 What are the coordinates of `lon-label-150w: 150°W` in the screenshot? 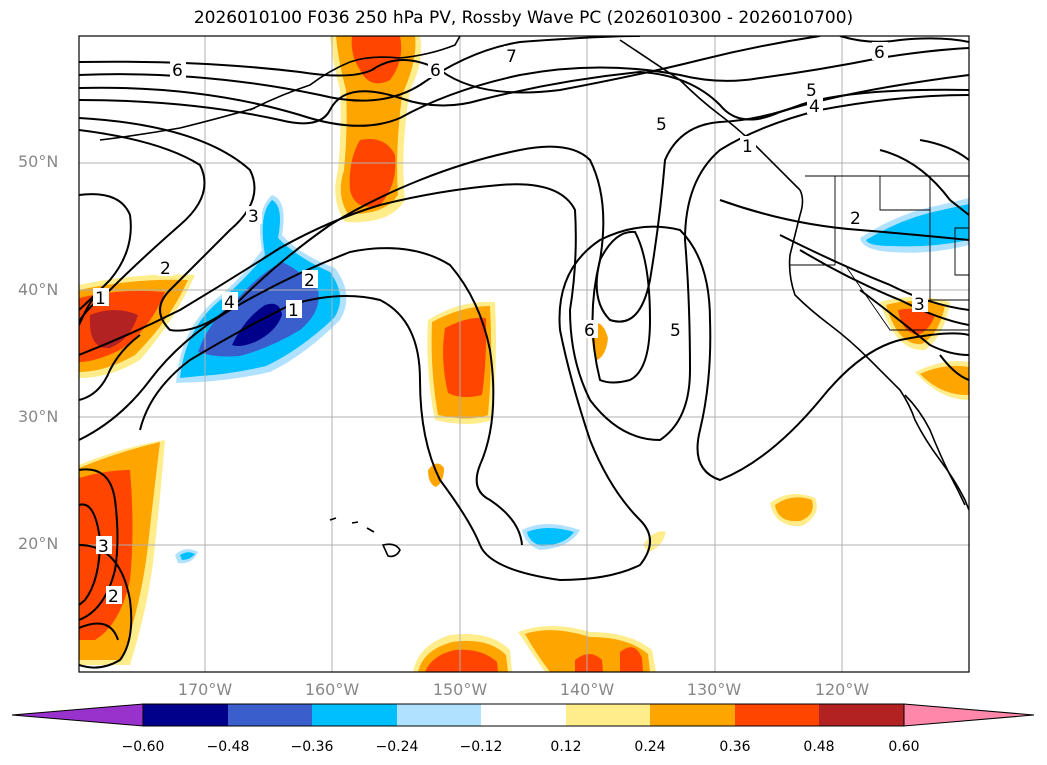 It's located at (460, 689).